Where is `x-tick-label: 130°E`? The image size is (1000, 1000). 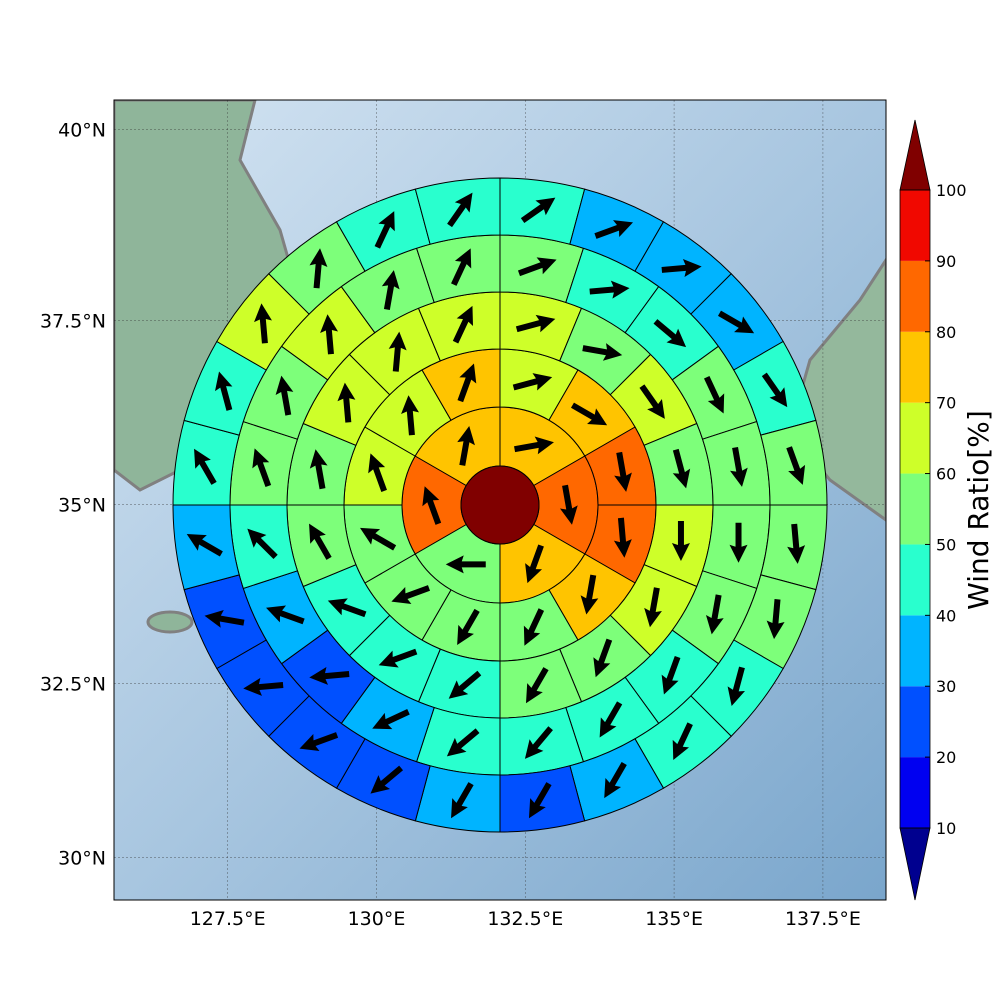
x-tick-label: 130°E is located at coordinates (377, 919).